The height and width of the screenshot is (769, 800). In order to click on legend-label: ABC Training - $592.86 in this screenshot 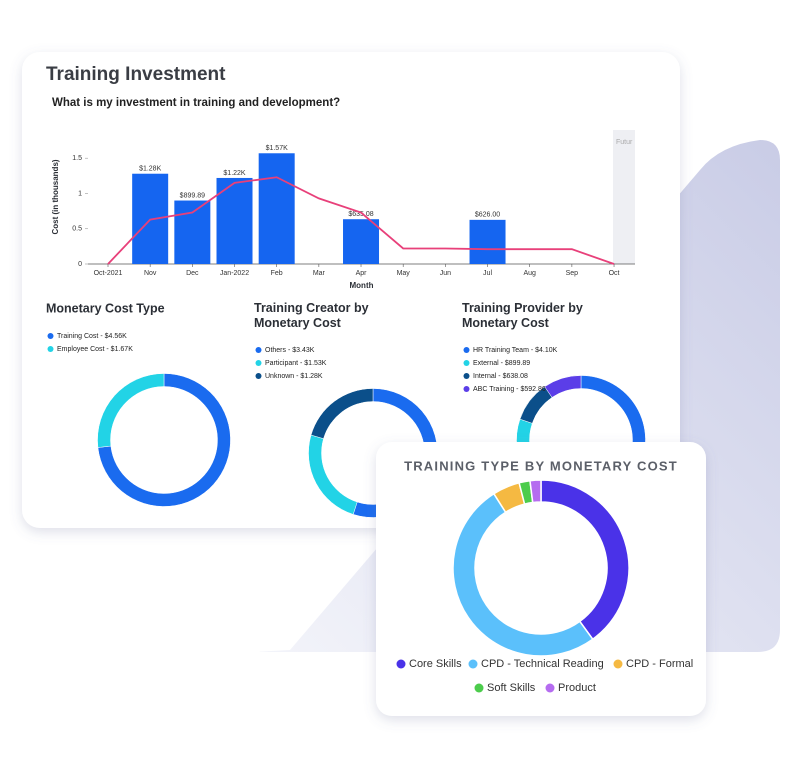, I will do `click(509, 389)`.